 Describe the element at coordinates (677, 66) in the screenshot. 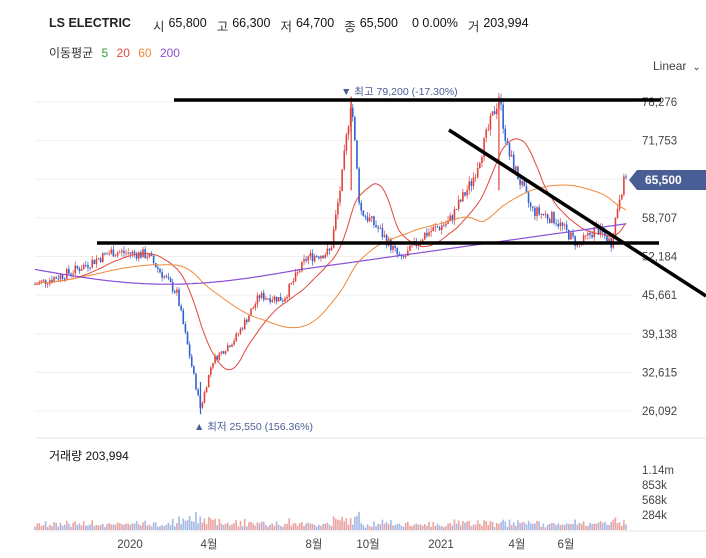

I see `scale-selector: Linear ⌄` at that location.